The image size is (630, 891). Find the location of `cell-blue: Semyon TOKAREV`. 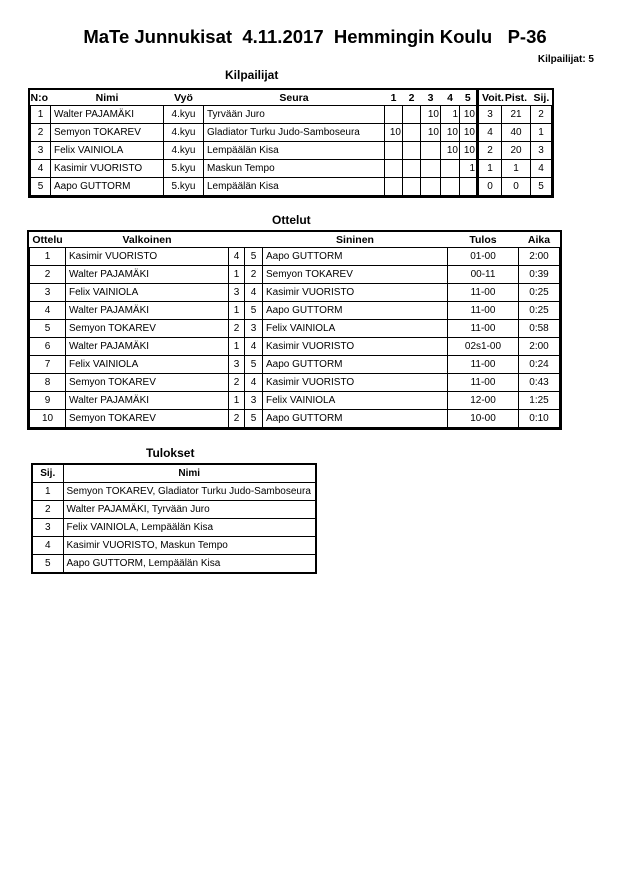

cell-blue: Semyon TOKAREV is located at coordinates (355, 274).